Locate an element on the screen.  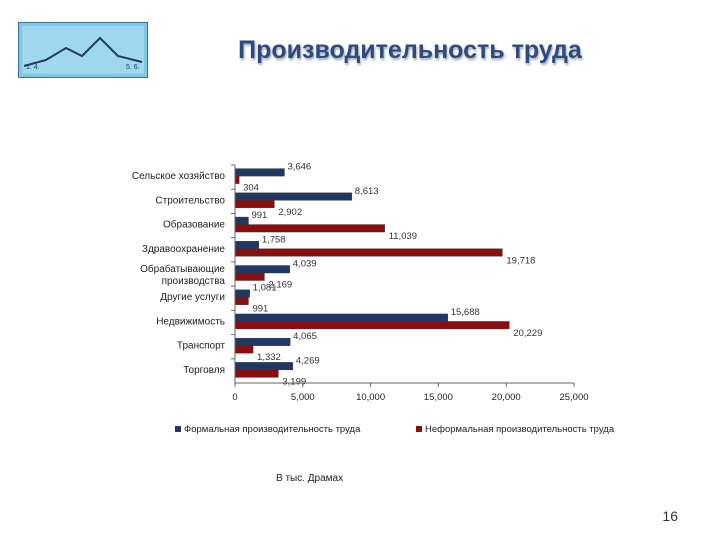
x-tick-label: 15,000 is located at coordinates (438, 397).